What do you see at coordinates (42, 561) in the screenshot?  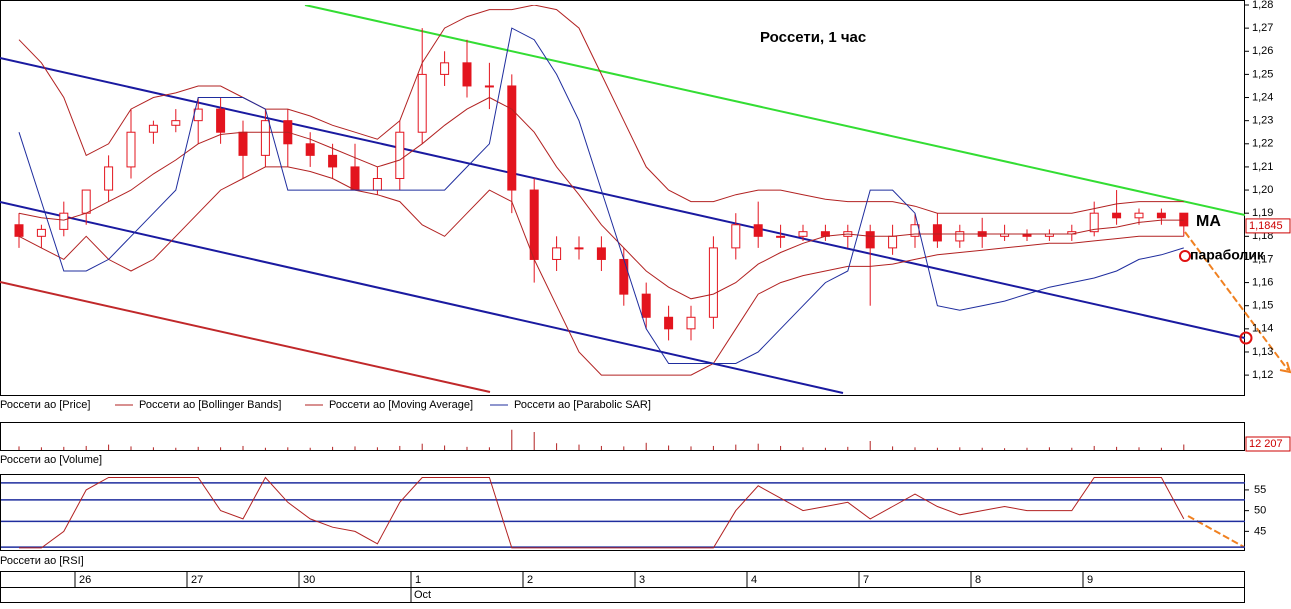 I see `panel-label: Россети ао [RSI]` at bounding box center [42, 561].